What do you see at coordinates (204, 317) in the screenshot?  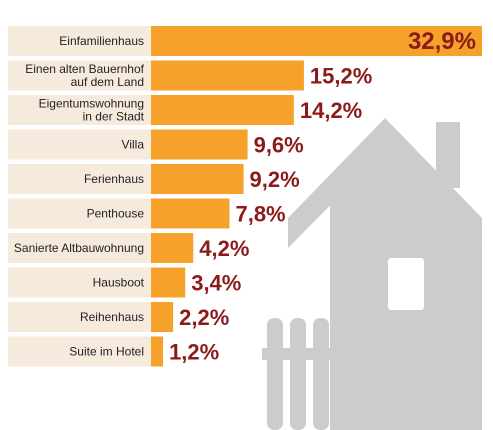 I see `value-label: 2,2%` at bounding box center [204, 317].